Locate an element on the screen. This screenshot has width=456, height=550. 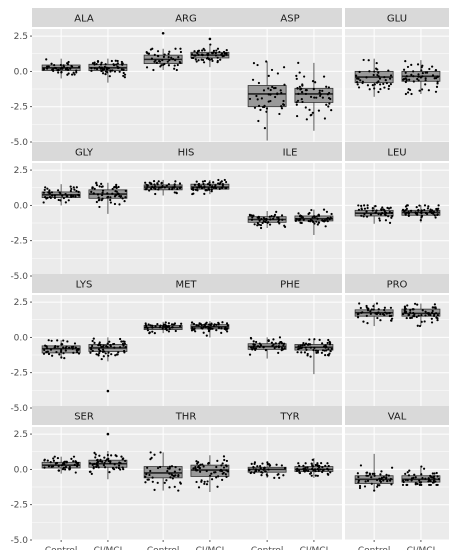
data-point-val-control is located at coordinates (358, 482).